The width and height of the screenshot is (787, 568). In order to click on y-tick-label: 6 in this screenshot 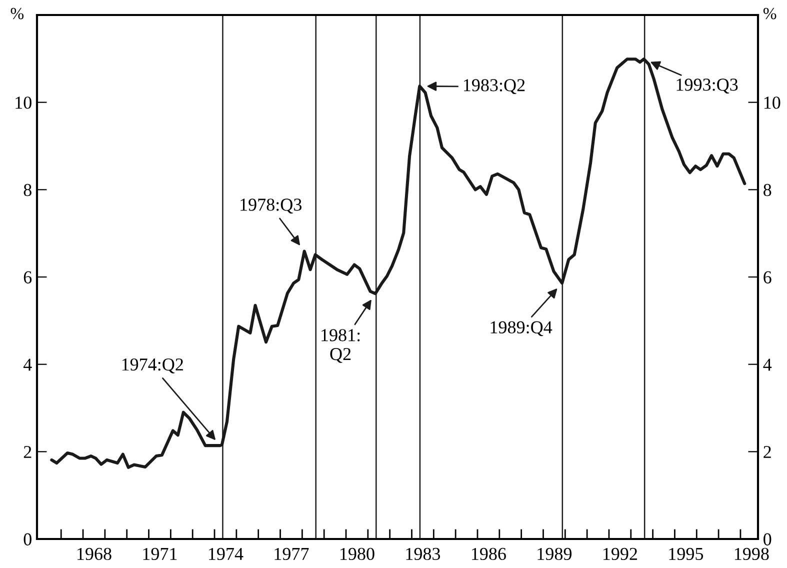, I will do `click(28, 277)`.